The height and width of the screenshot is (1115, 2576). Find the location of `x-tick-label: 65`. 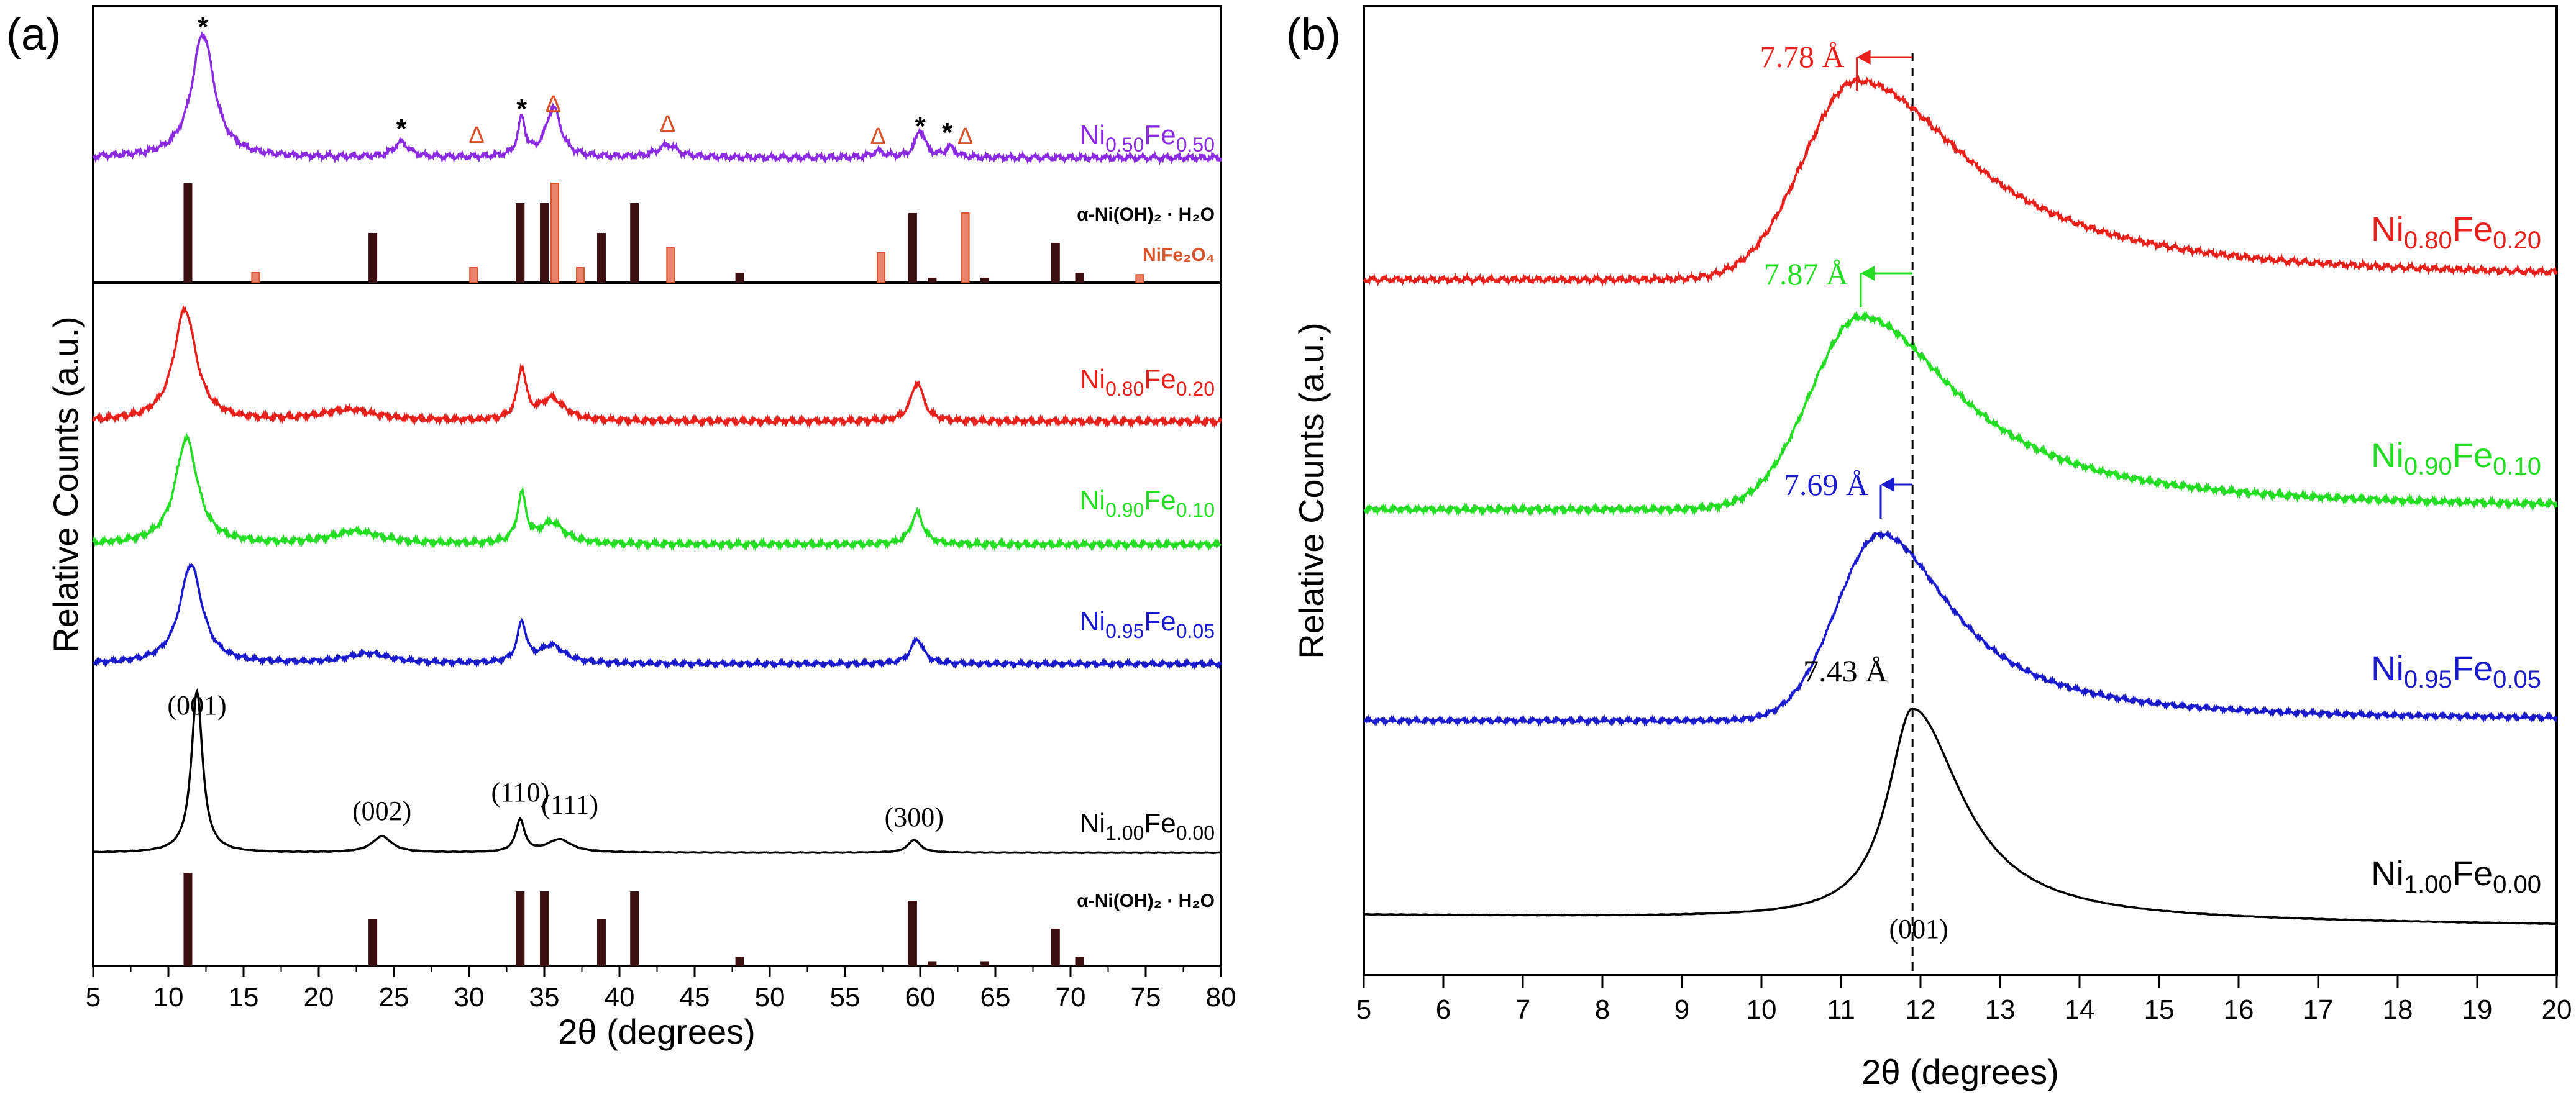

x-tick-label: 65 is located at coordinates (995, 997).